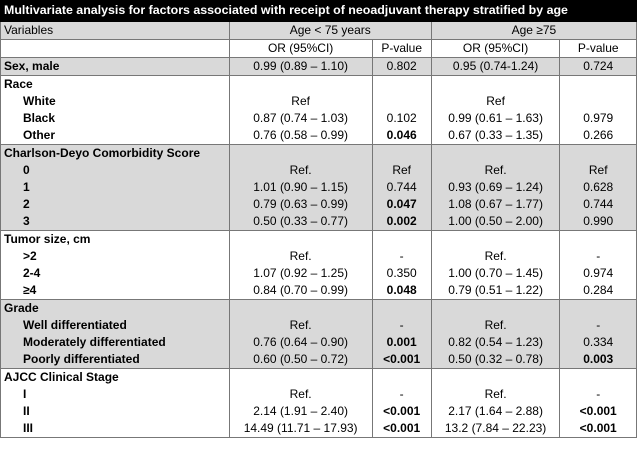 The height and width of the screenshot is (458, 637). Describe the element at coordinates (115, 222) in the screenshot. I see `row-label-cell: 3` at that location.